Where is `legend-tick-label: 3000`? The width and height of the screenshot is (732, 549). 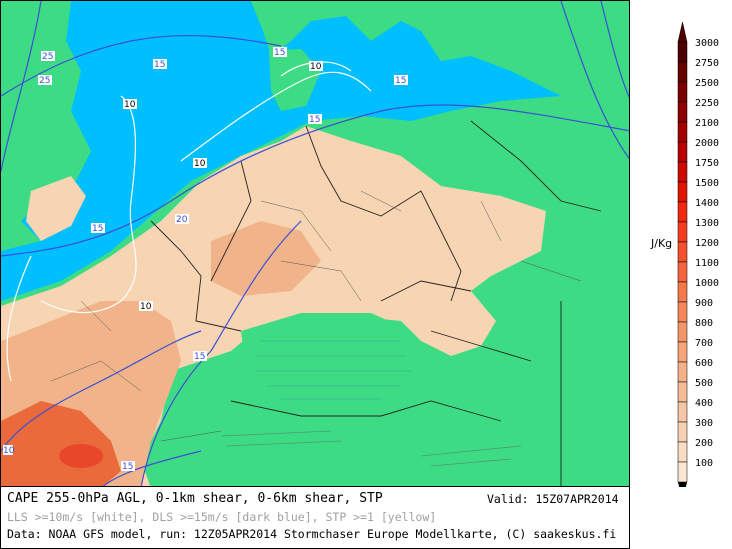
legend-tick-label: 3000 is located at coordinates (707, 43).